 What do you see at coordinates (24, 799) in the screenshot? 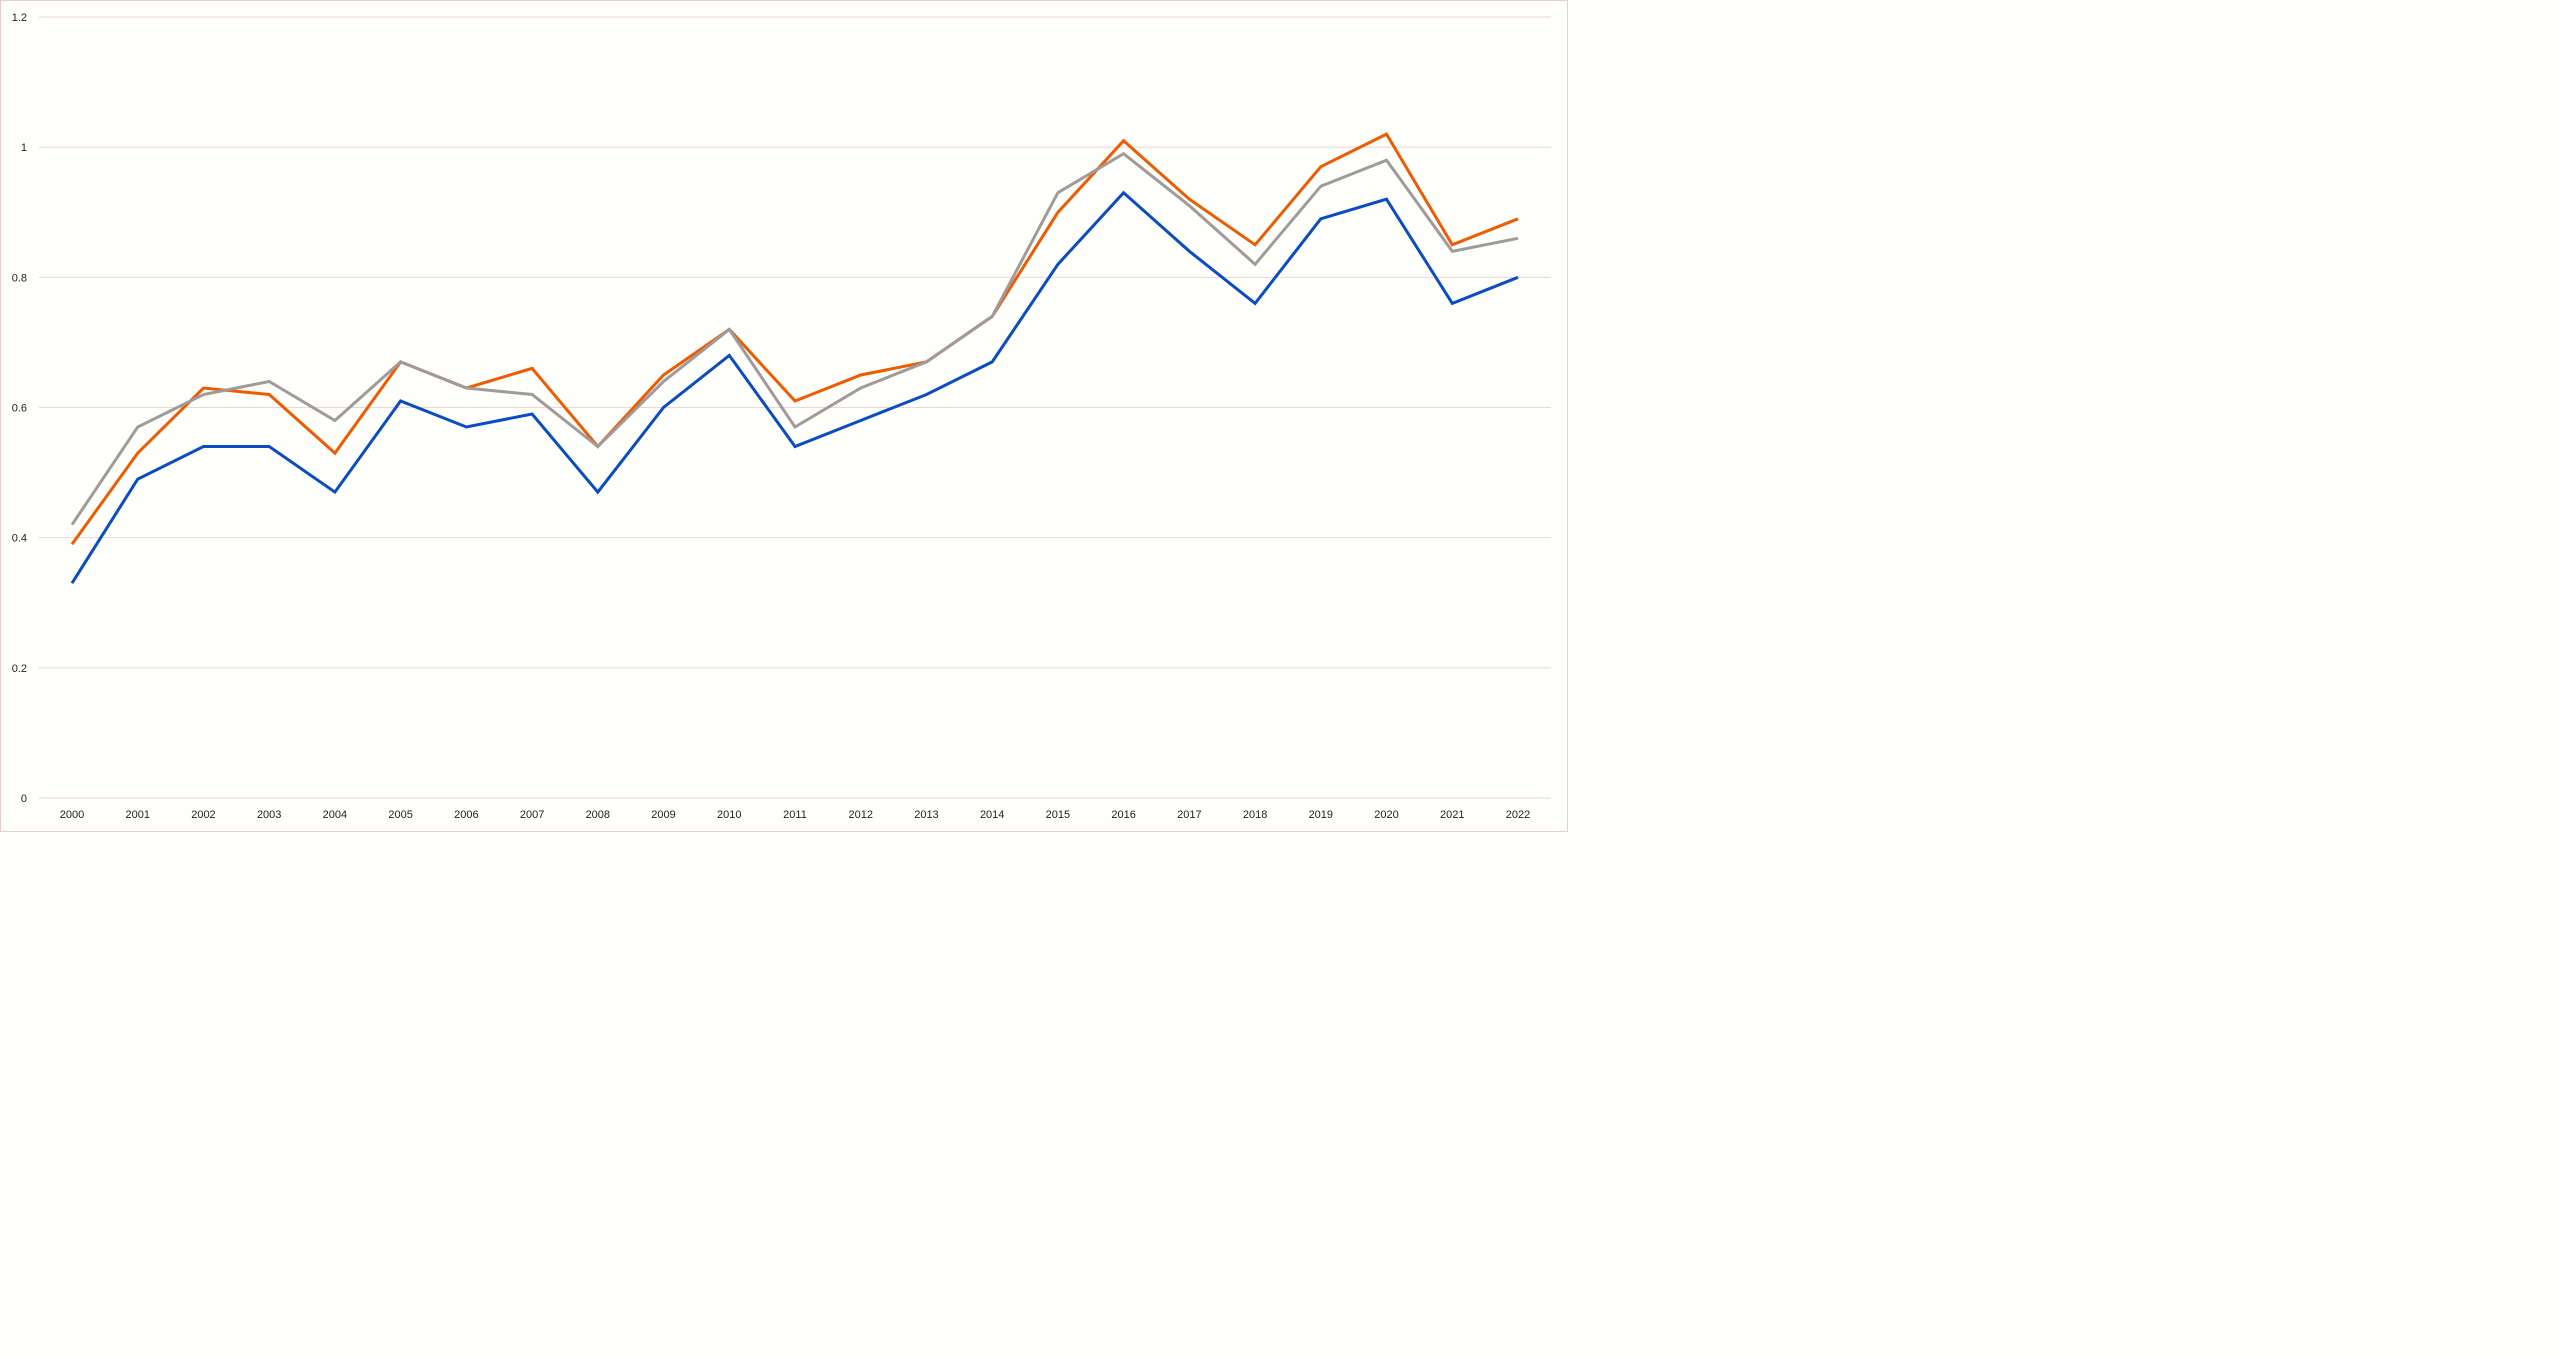
I see `y-tick-label: 0` at bounding box center [24, 799].